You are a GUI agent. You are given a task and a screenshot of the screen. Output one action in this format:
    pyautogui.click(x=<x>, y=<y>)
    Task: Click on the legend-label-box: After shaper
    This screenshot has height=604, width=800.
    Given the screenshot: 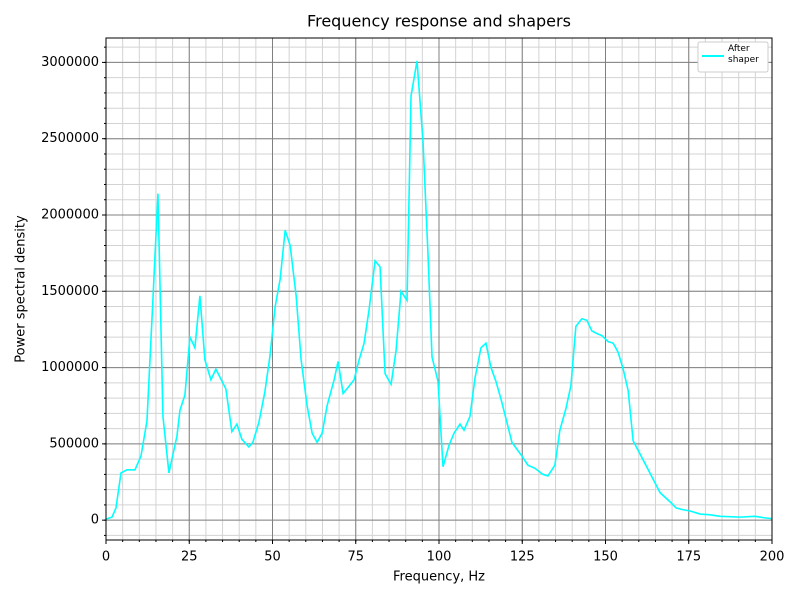 What is the action you would take?
    pyautogui.click(x=743, y=54)
    